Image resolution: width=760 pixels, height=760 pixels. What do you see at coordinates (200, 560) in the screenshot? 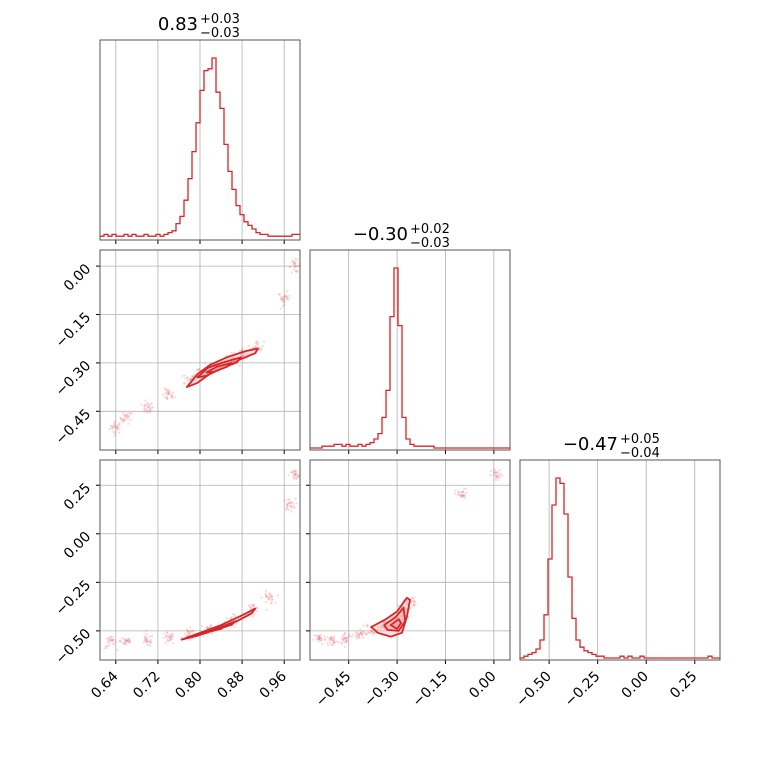
I see `pair-0-2-frame` at bounding box center [200, 560].